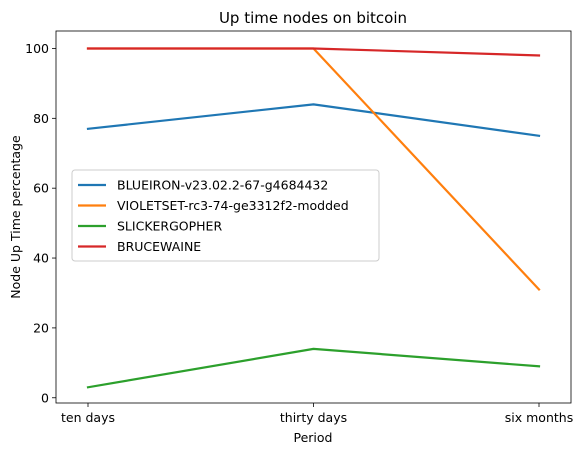  What do you see at coordinates (222, 185) in the screenshot?
I see `legend-label: BLUEIRON-v23.02.2-67-g4684432` at bounding box center [222, 185].